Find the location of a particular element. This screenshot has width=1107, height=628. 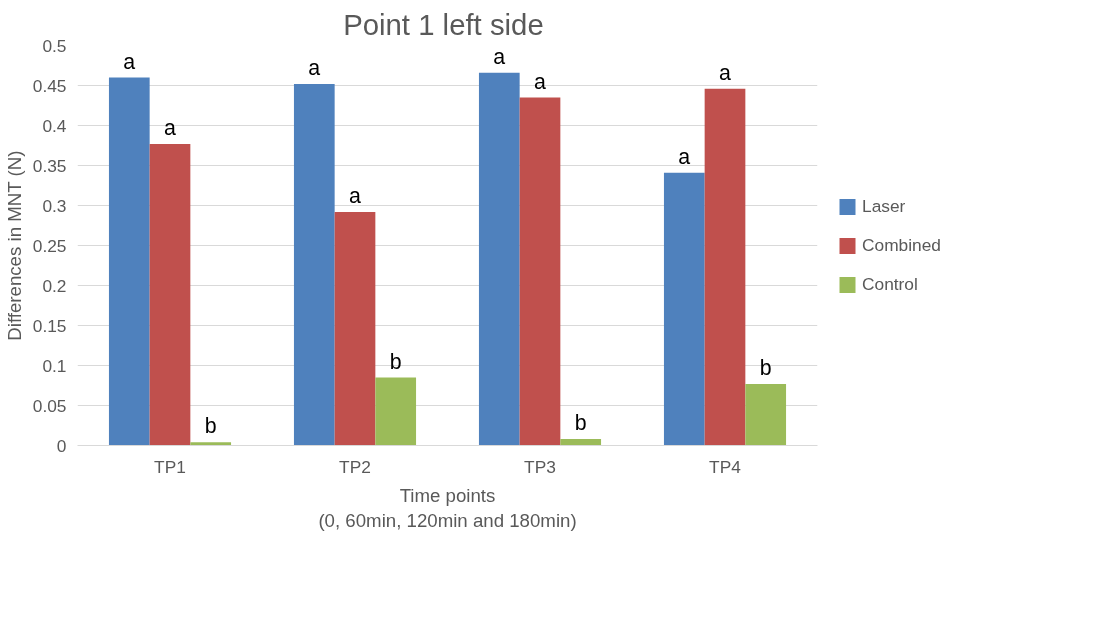

legend-label: Laser is located at coordinates (884, 206).